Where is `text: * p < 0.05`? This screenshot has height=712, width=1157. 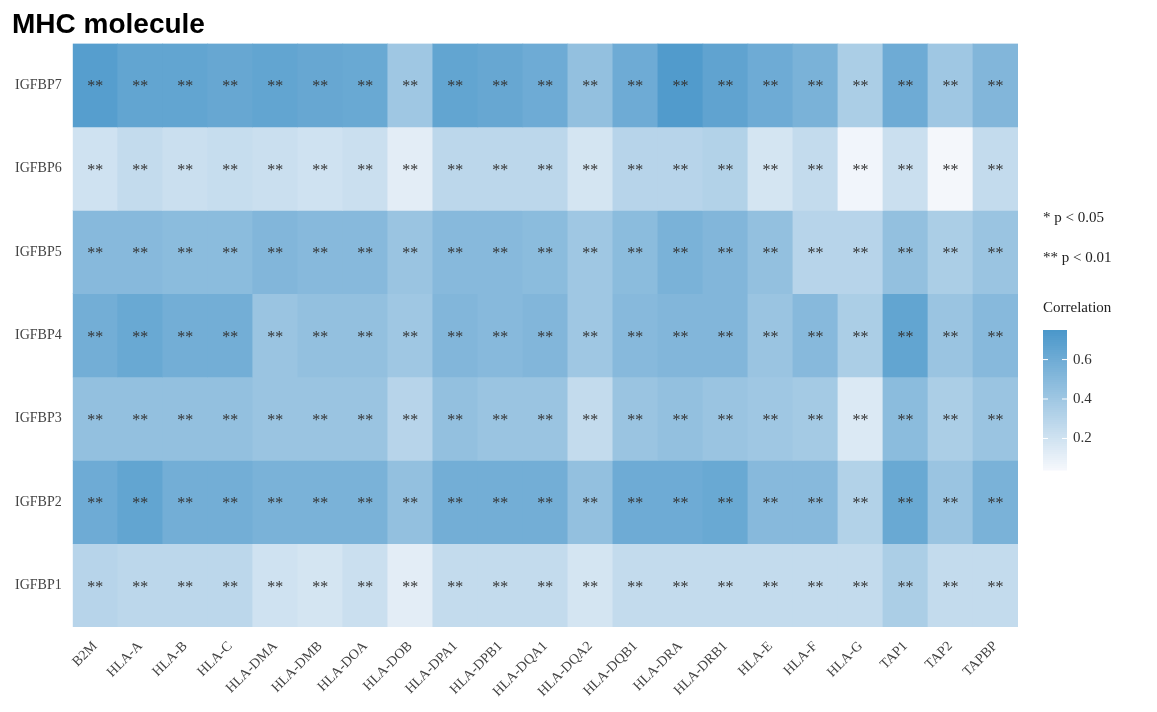
text: * p < 0.05 is located at coordinates (1073, 216).